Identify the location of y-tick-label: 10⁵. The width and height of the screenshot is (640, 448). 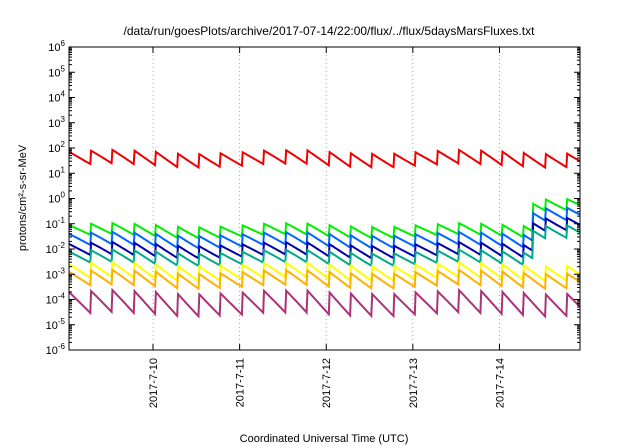
(56, 71).